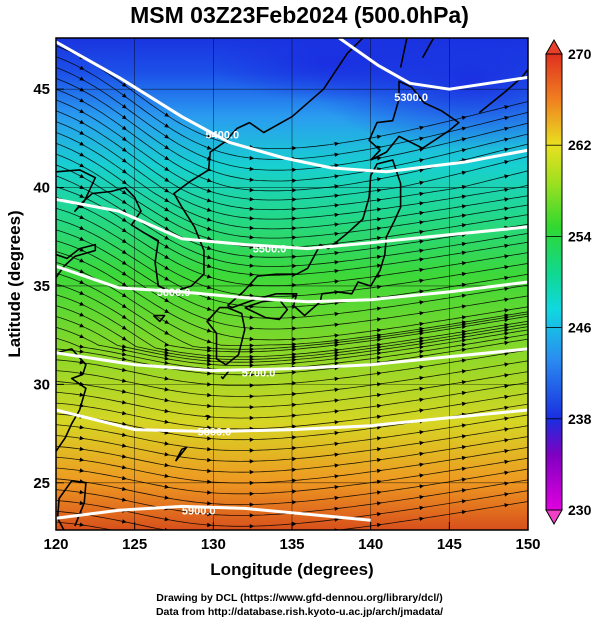 This screenshot has height=625, width=599. Describe the element at coordinates (370, 544) in the screenshot. I see `x-tick-label: 140` at that location.